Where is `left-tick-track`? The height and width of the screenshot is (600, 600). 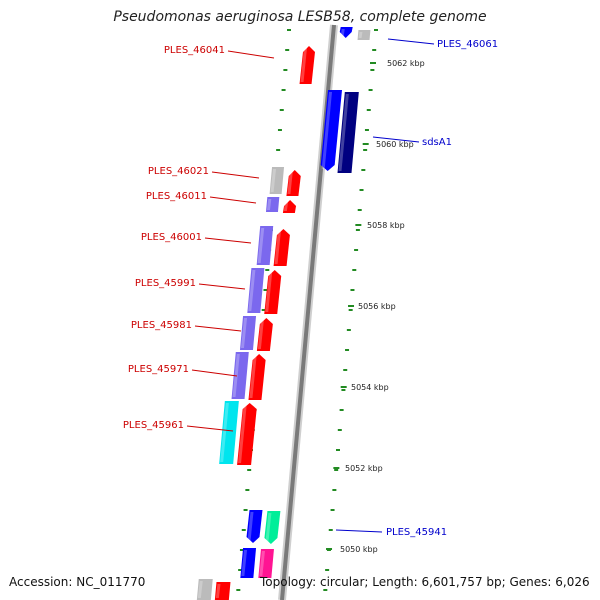
left-tick-track is located at coordinates (263, 310).